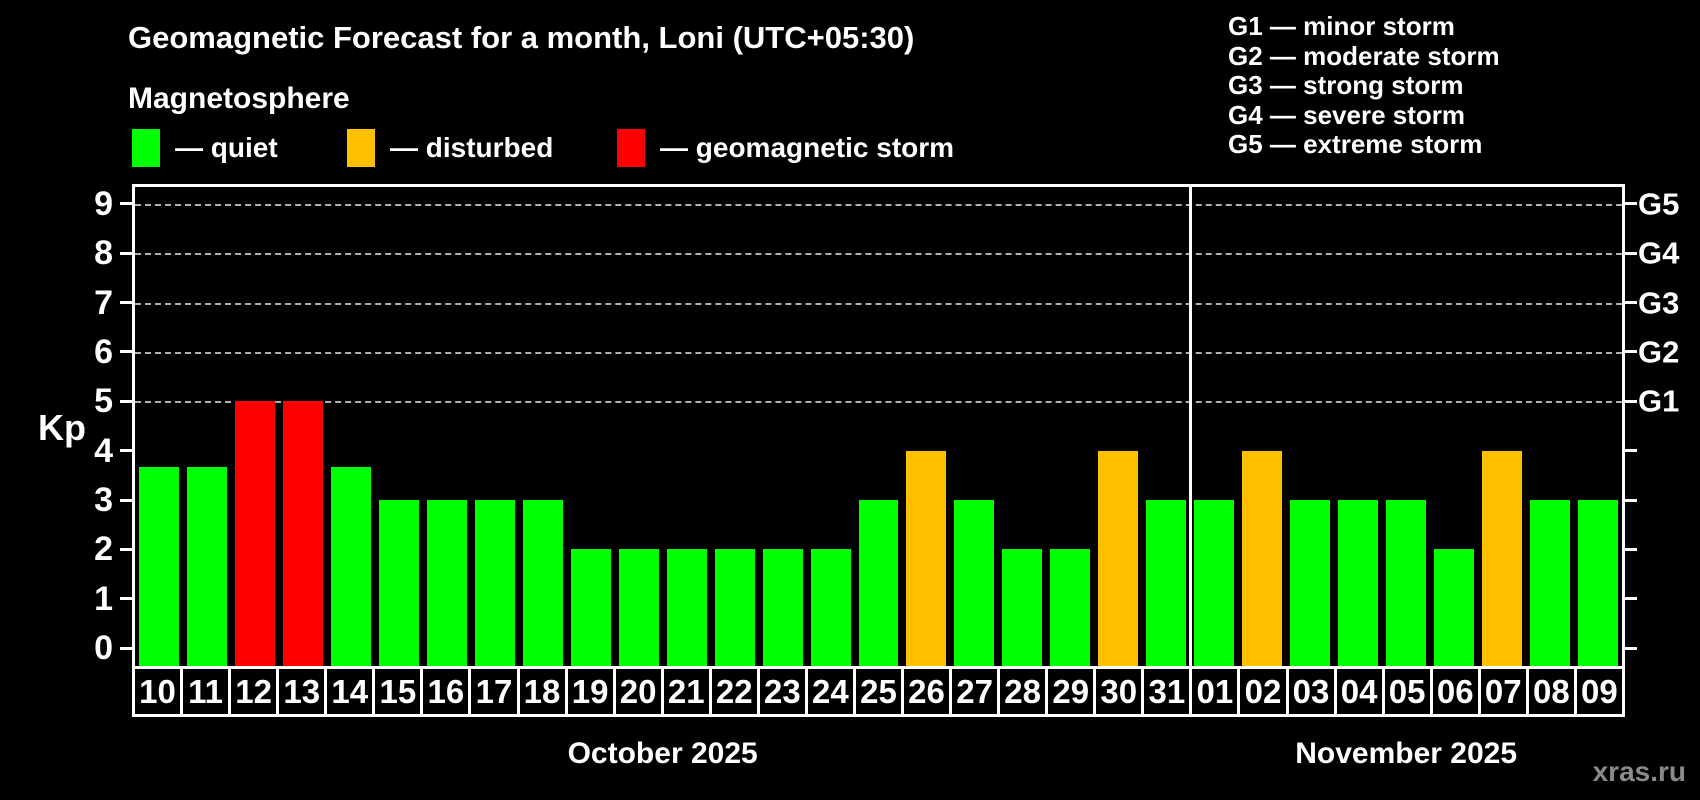  Describe the element at coordinates (1501, 691) in the screenshot. I see `day-label-07: 07` at that location.